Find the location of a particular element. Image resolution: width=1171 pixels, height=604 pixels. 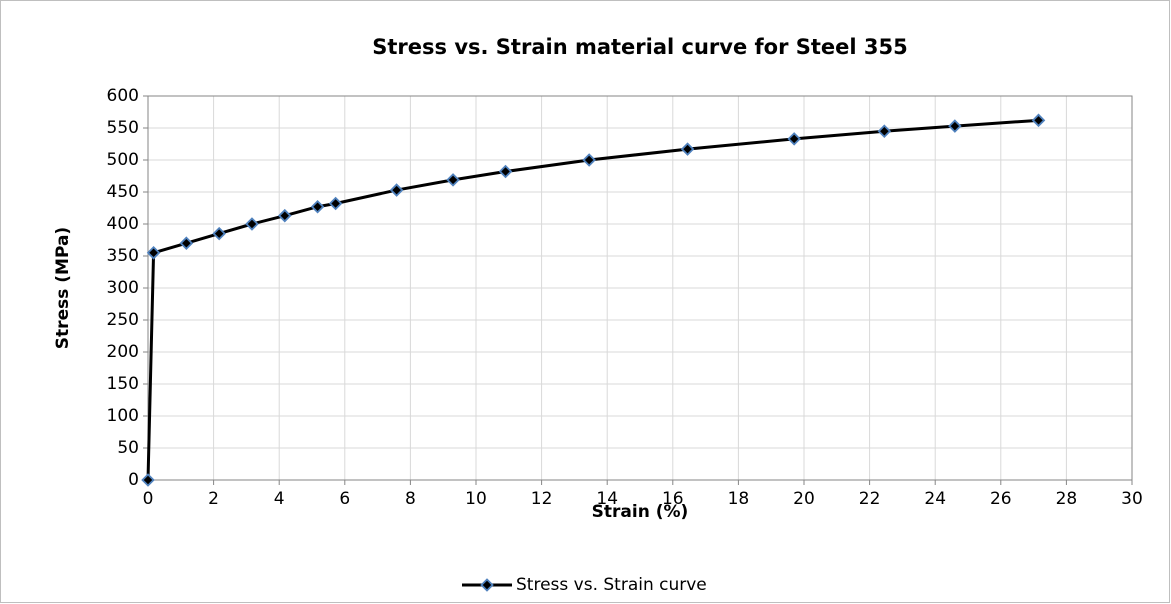

x-tick-label: 2 is located at coordinates (213, 499).